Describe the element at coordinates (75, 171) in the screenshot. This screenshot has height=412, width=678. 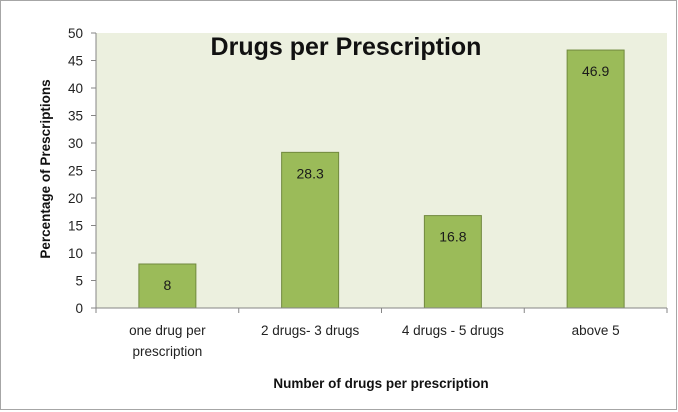
I see `y-tick-label: 25` at that location.